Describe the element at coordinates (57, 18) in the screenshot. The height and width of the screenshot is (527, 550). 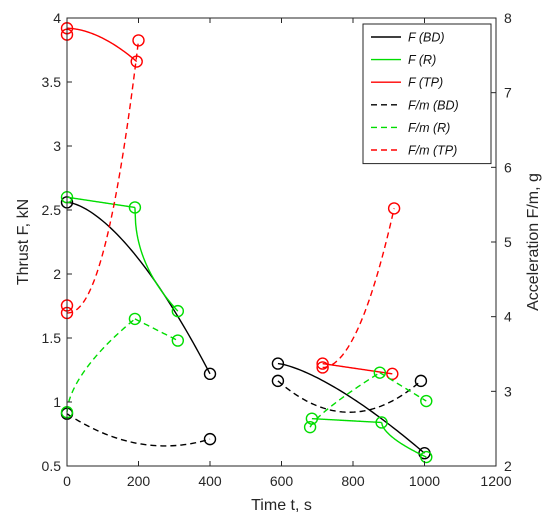
I see `y-left-tick-label: 4` at that location.